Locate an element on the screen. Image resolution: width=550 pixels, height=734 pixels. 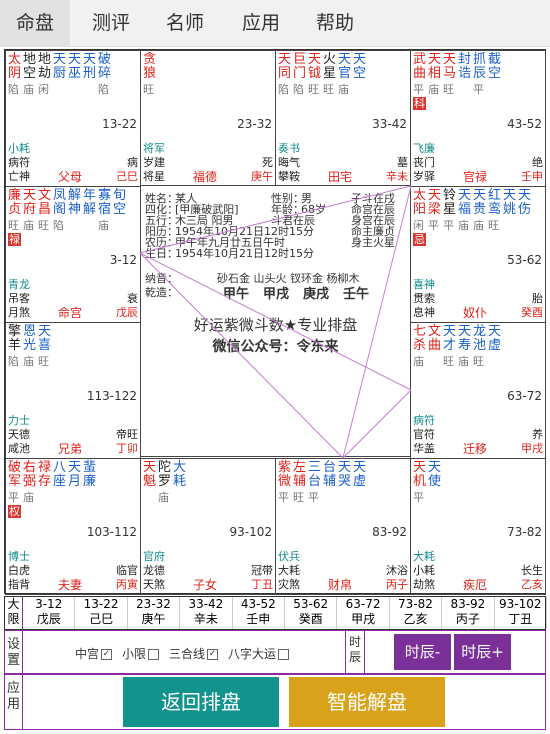
decade-age: 13-22 is located at coordinates (101, 604).